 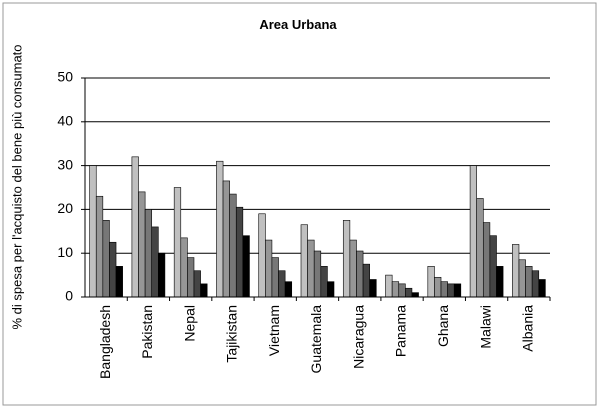 What do you see at coordinates (189, 323) in the screenshot?
I see `x-tick-label: Nepal` at bounding box center [189, 323].